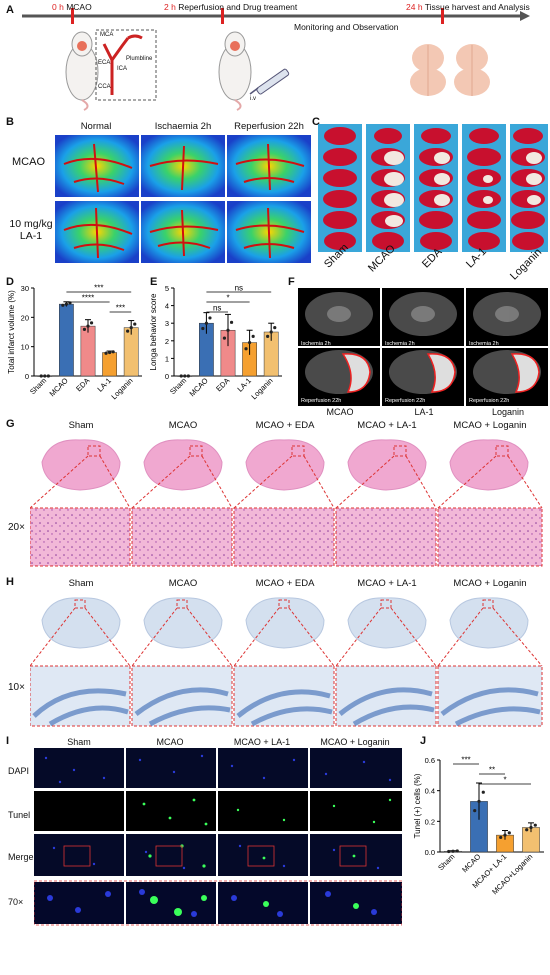 This screenshot has width=550, height=975. Describe the element at coordinates (321, 401) in the screenshot. I see `f-reperfusion-1: Reperfusion 22h` at that location.